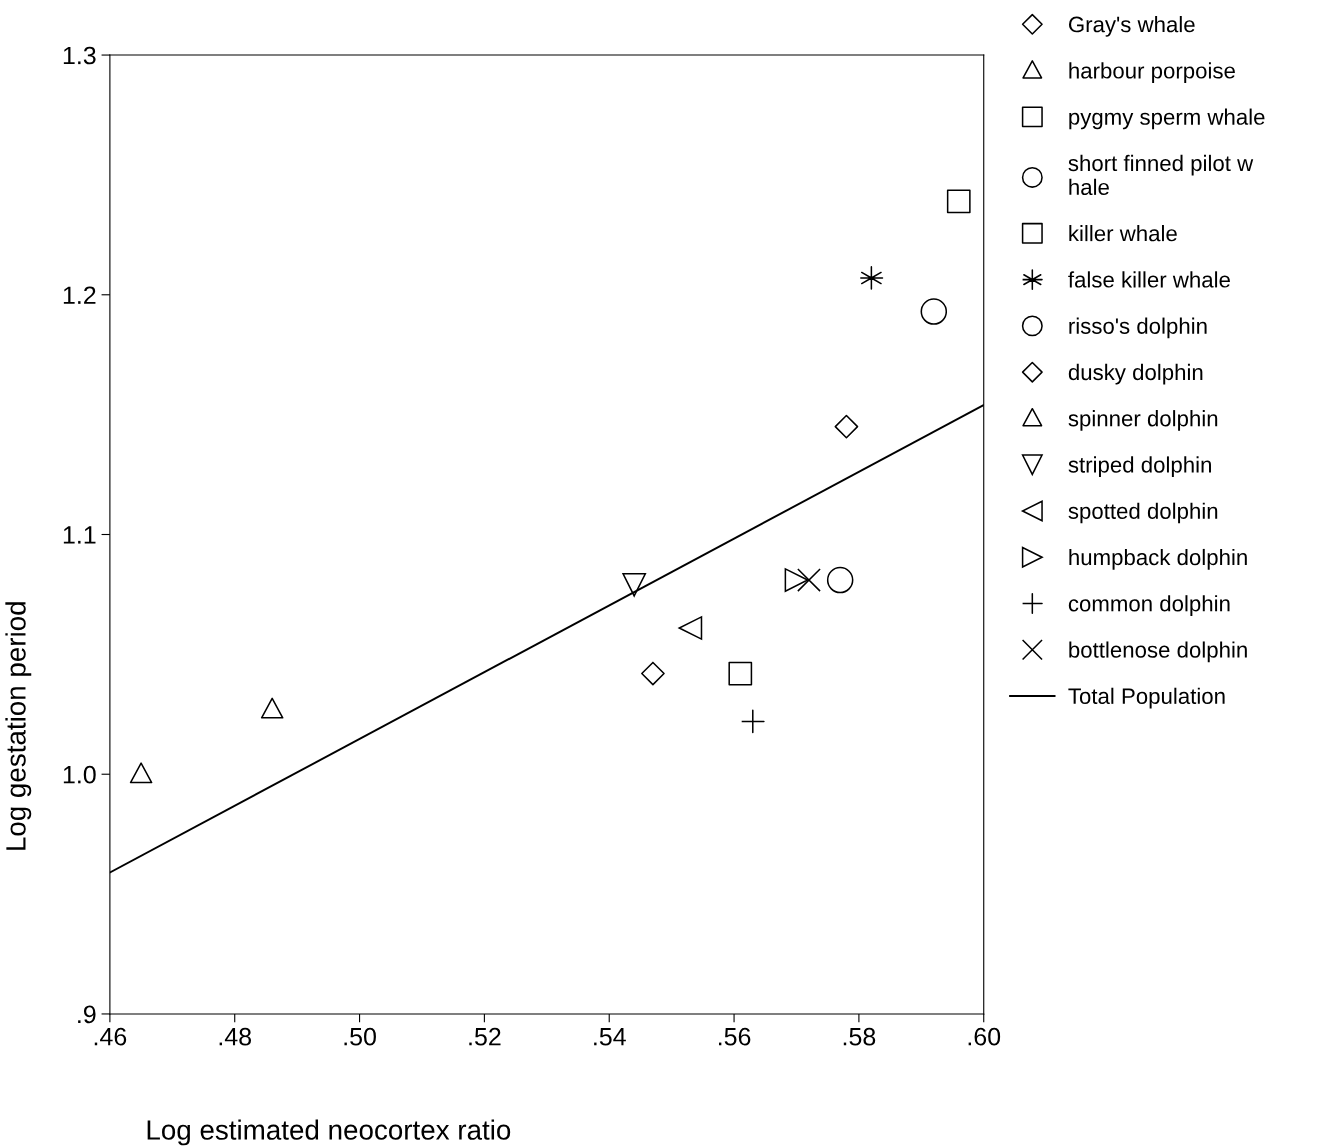 This screenshot has height=1147, width=1324. Describe the element at coordinates (859, 1036) in the screenshot. I see `x-tick-label: .58` at that location.